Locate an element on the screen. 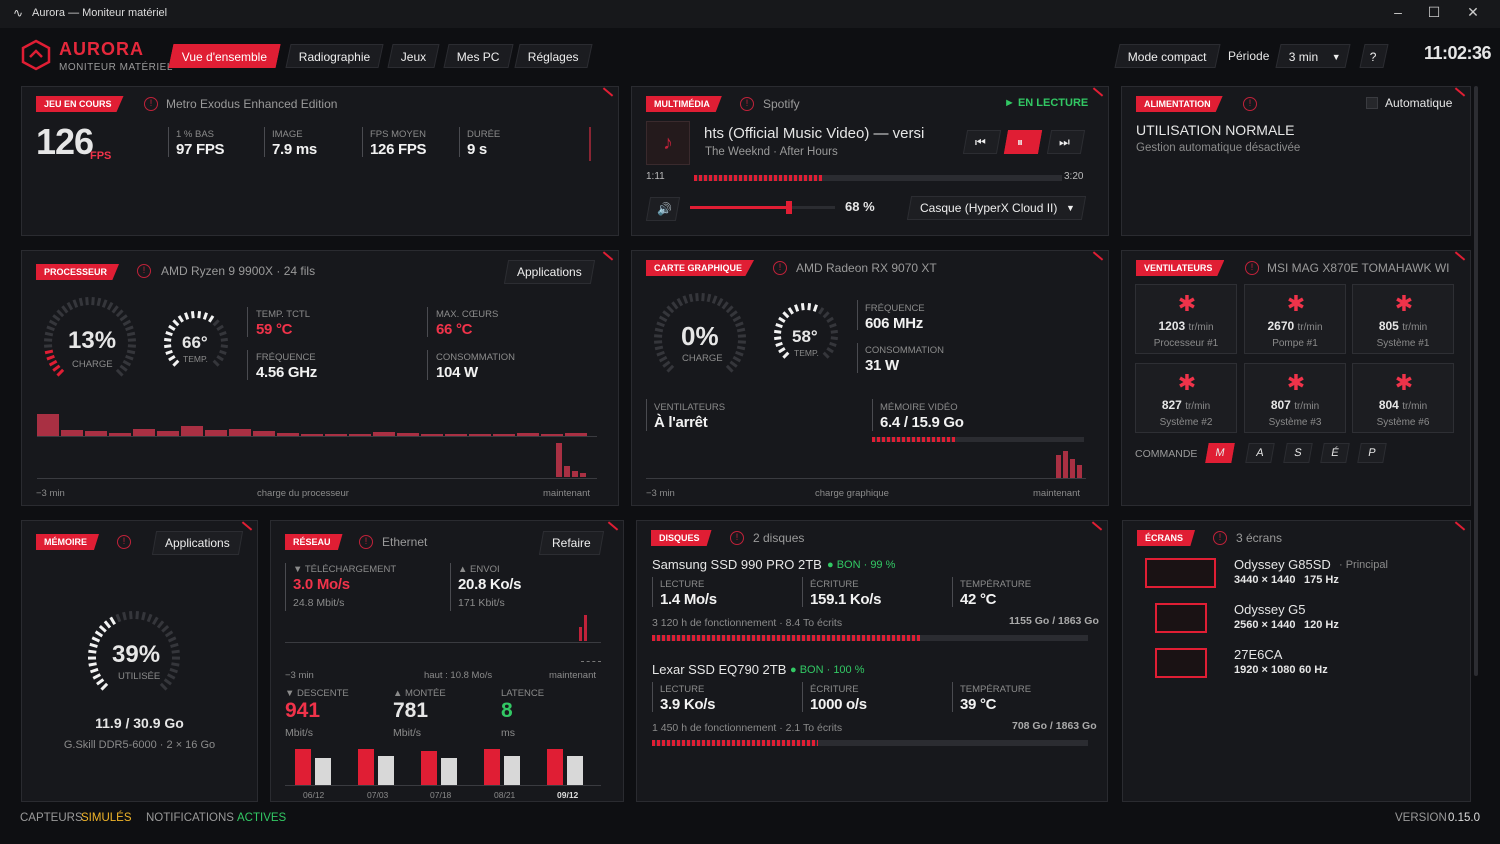 The height and width of the screenshot is (844, 1500). disk-health: ● BON · 100 % is located at coordinates (827, 670).